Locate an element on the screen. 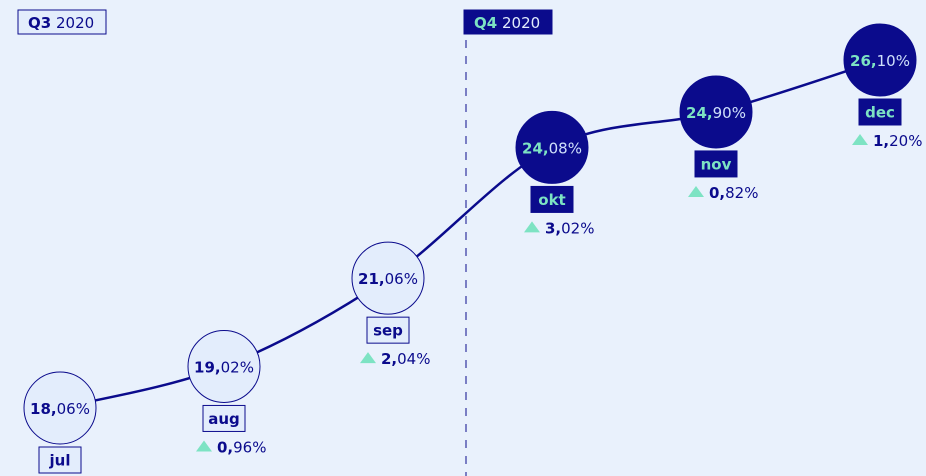  month-label: sep is located at coordinates (388, 331).